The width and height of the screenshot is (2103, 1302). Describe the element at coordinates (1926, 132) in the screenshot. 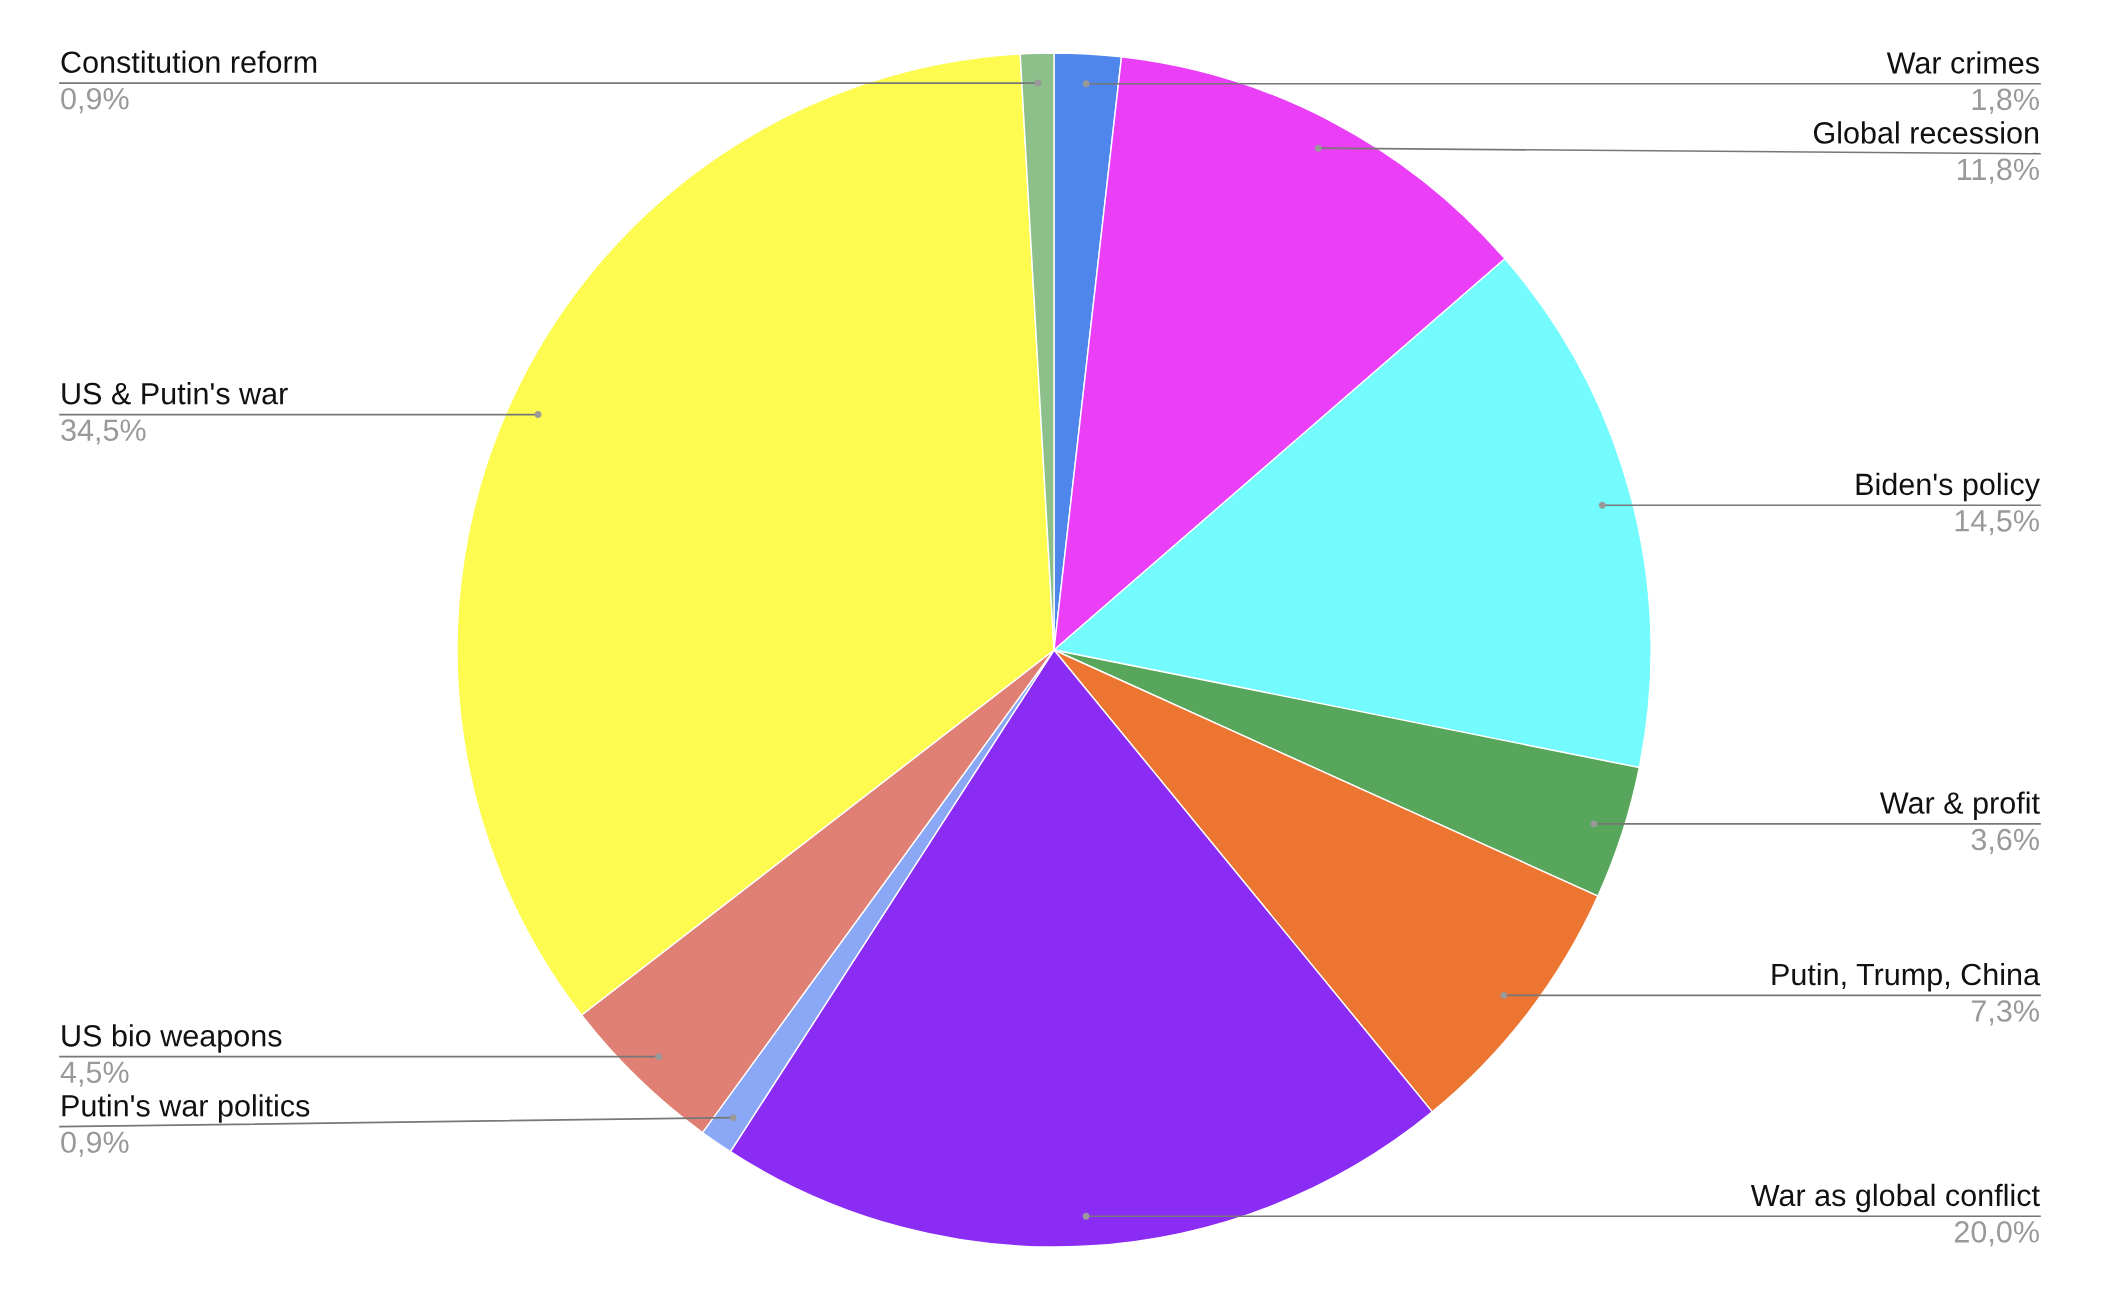

I see `slice-label: Global recession` at that location.